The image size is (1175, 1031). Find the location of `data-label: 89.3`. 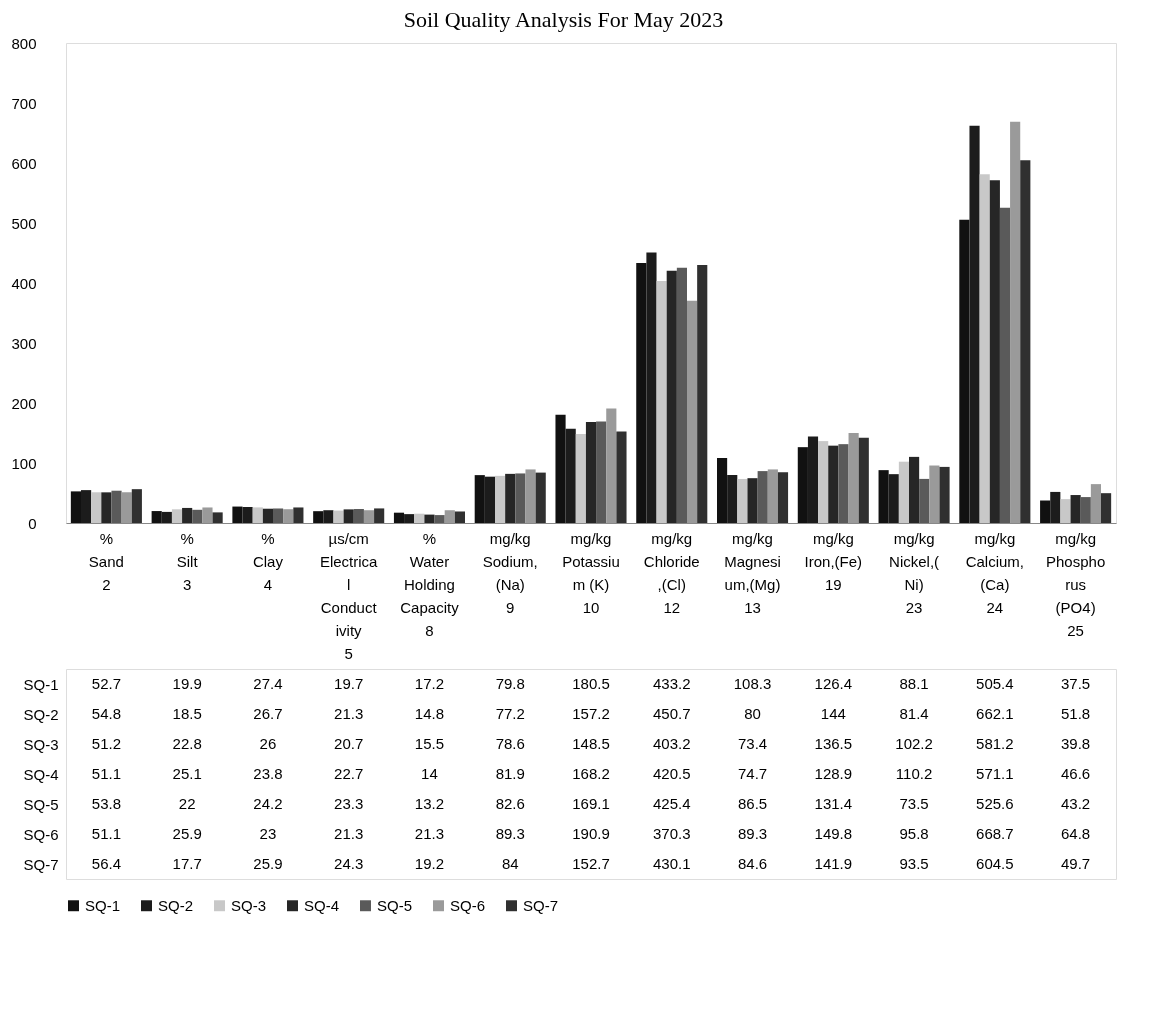

data-label: 89.3 is located at coordinates (752, 833).